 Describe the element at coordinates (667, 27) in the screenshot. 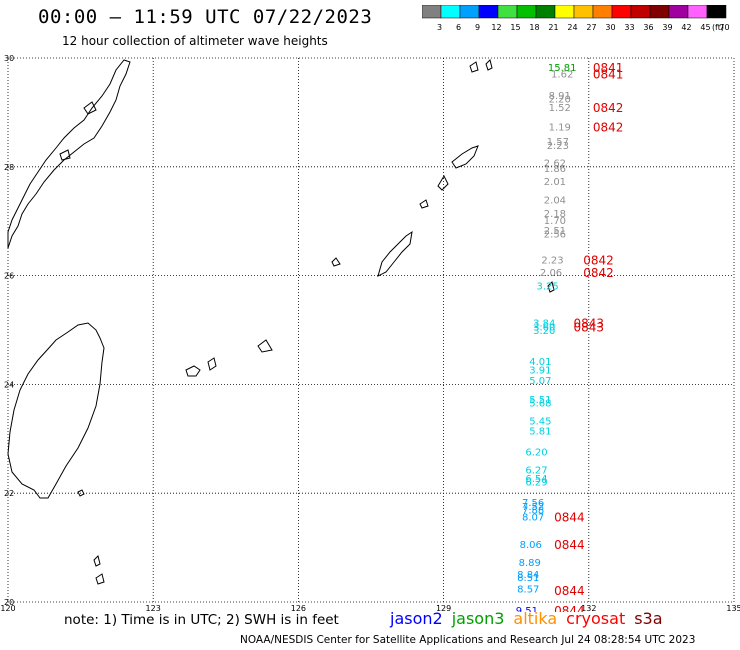

I see `colorbar-tick-label: 39` at that location.